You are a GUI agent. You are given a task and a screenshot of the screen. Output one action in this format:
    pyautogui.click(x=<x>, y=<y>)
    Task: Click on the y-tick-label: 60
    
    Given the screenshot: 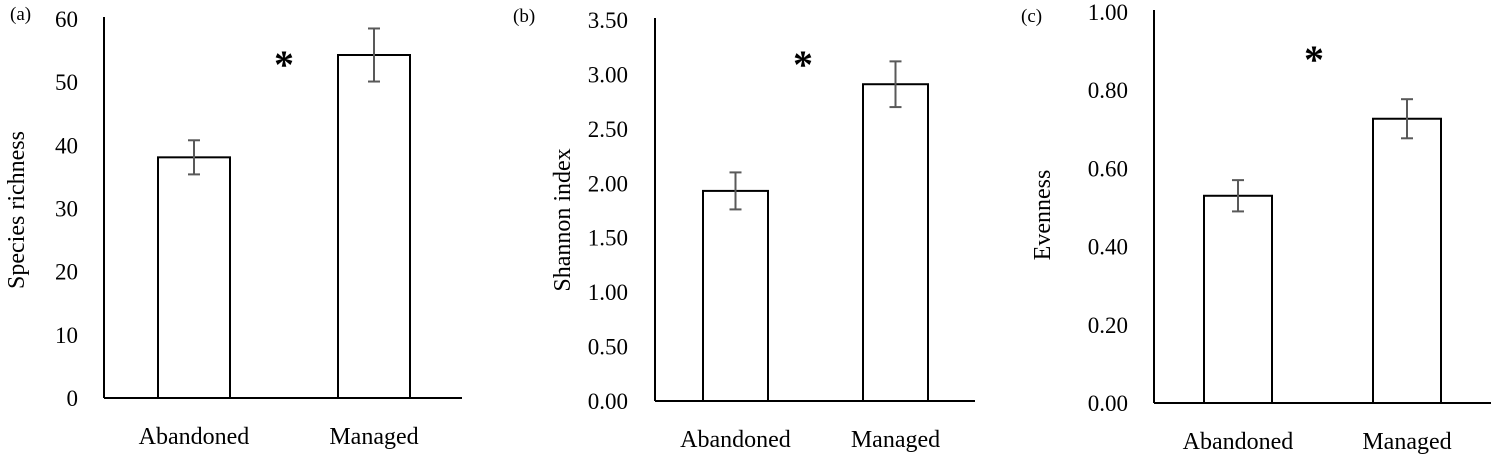 What is the action you would take?
    pyautogui.click(x=66, y=19)
    